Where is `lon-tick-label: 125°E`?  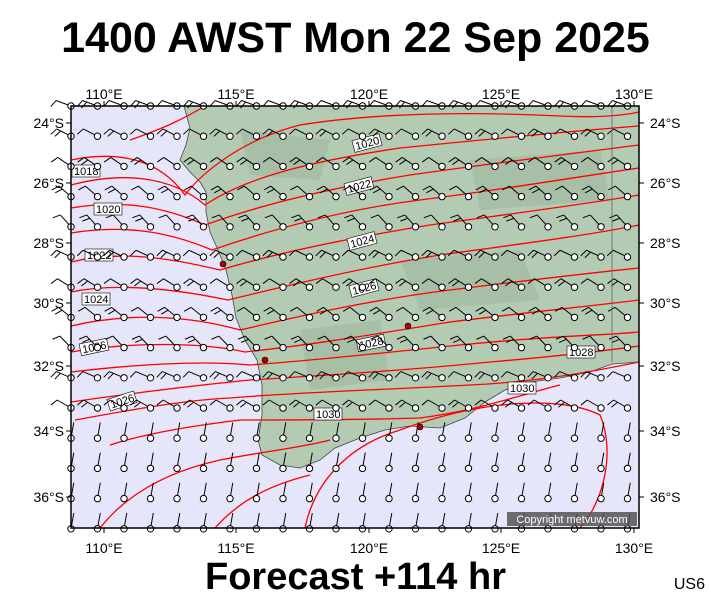 lon-tick-label: 125°E is located at coordinates (501, 94).